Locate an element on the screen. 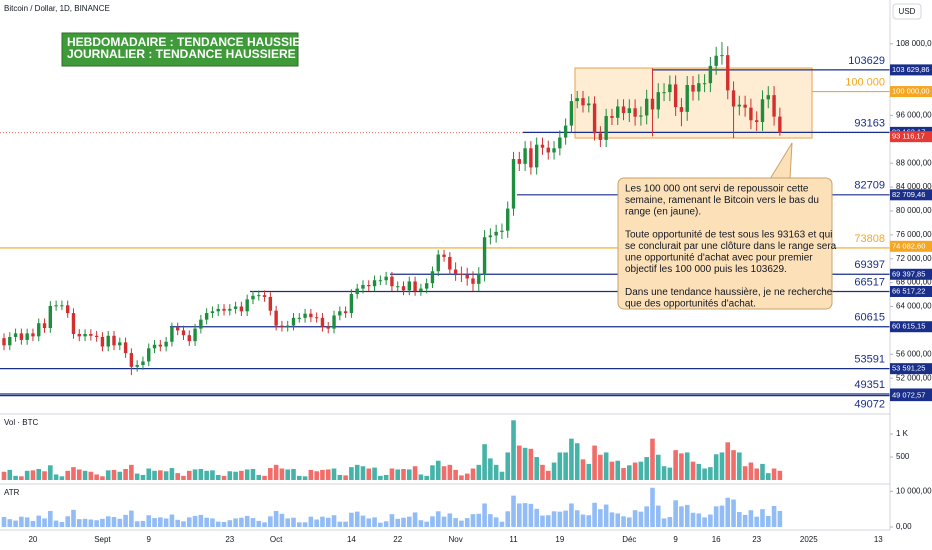 Image resolution: width=932 pixels, height=550 pixels. y-tick-label: 64 000,00 is located at coordinates (914, 306).